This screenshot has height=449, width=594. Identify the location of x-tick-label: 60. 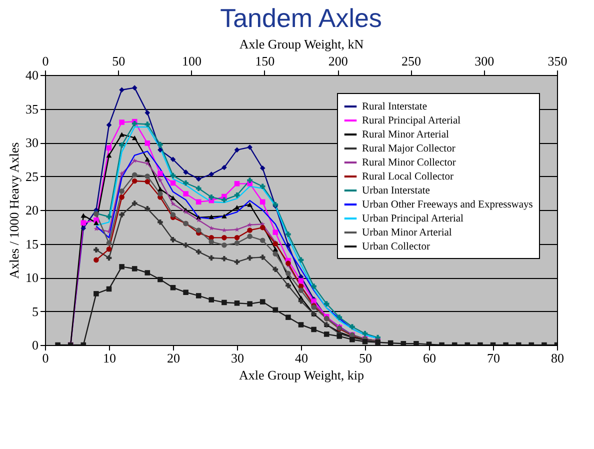
(429, 358).